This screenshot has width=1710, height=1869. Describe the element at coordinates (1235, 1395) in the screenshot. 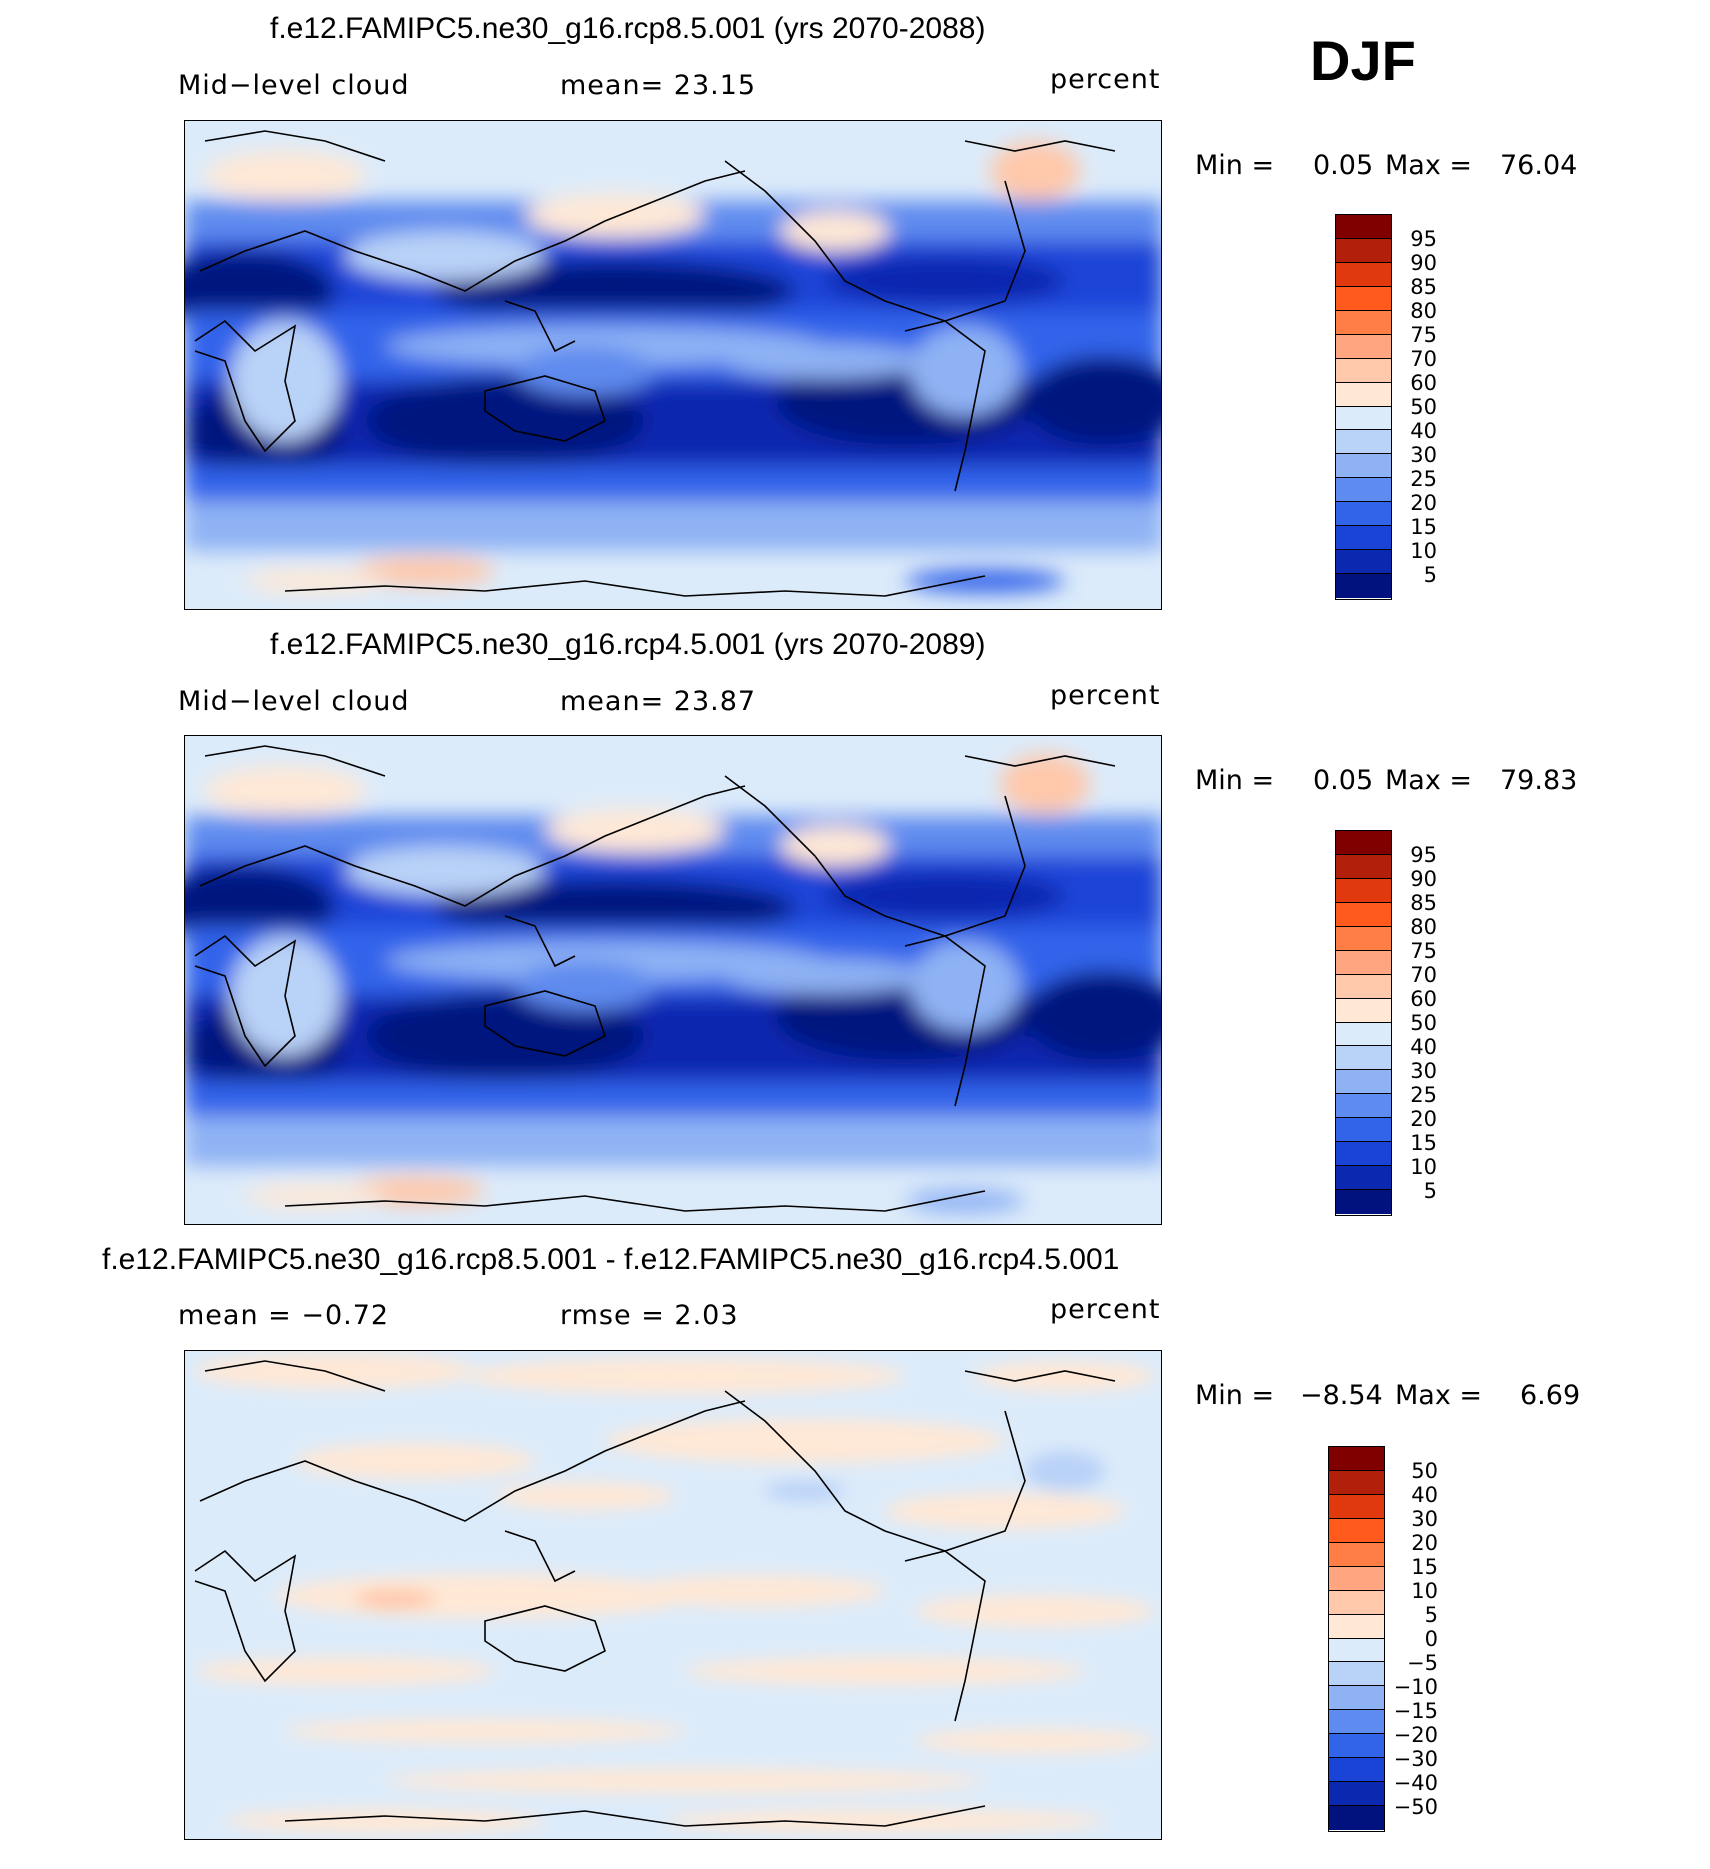

I see `panel-3-min-label: Min =` at that location.